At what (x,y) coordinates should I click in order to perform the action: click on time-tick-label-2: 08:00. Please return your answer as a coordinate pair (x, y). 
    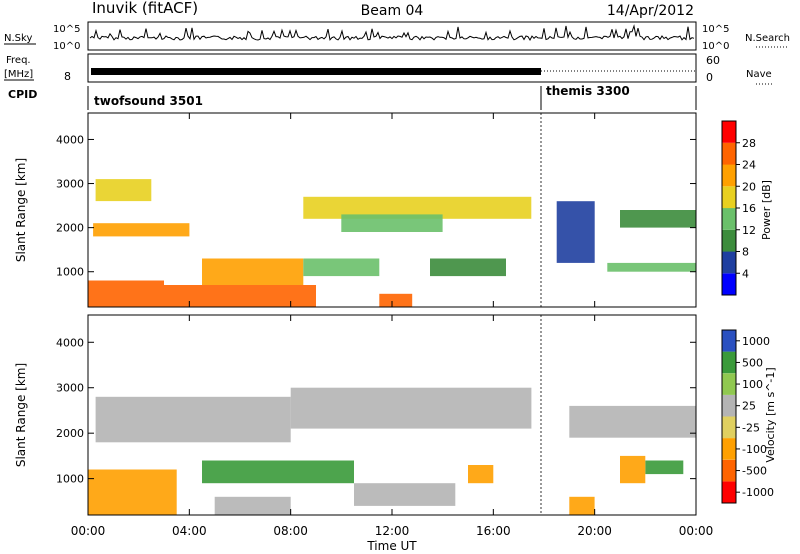
    Looking at the image, I should click on (290, 531).